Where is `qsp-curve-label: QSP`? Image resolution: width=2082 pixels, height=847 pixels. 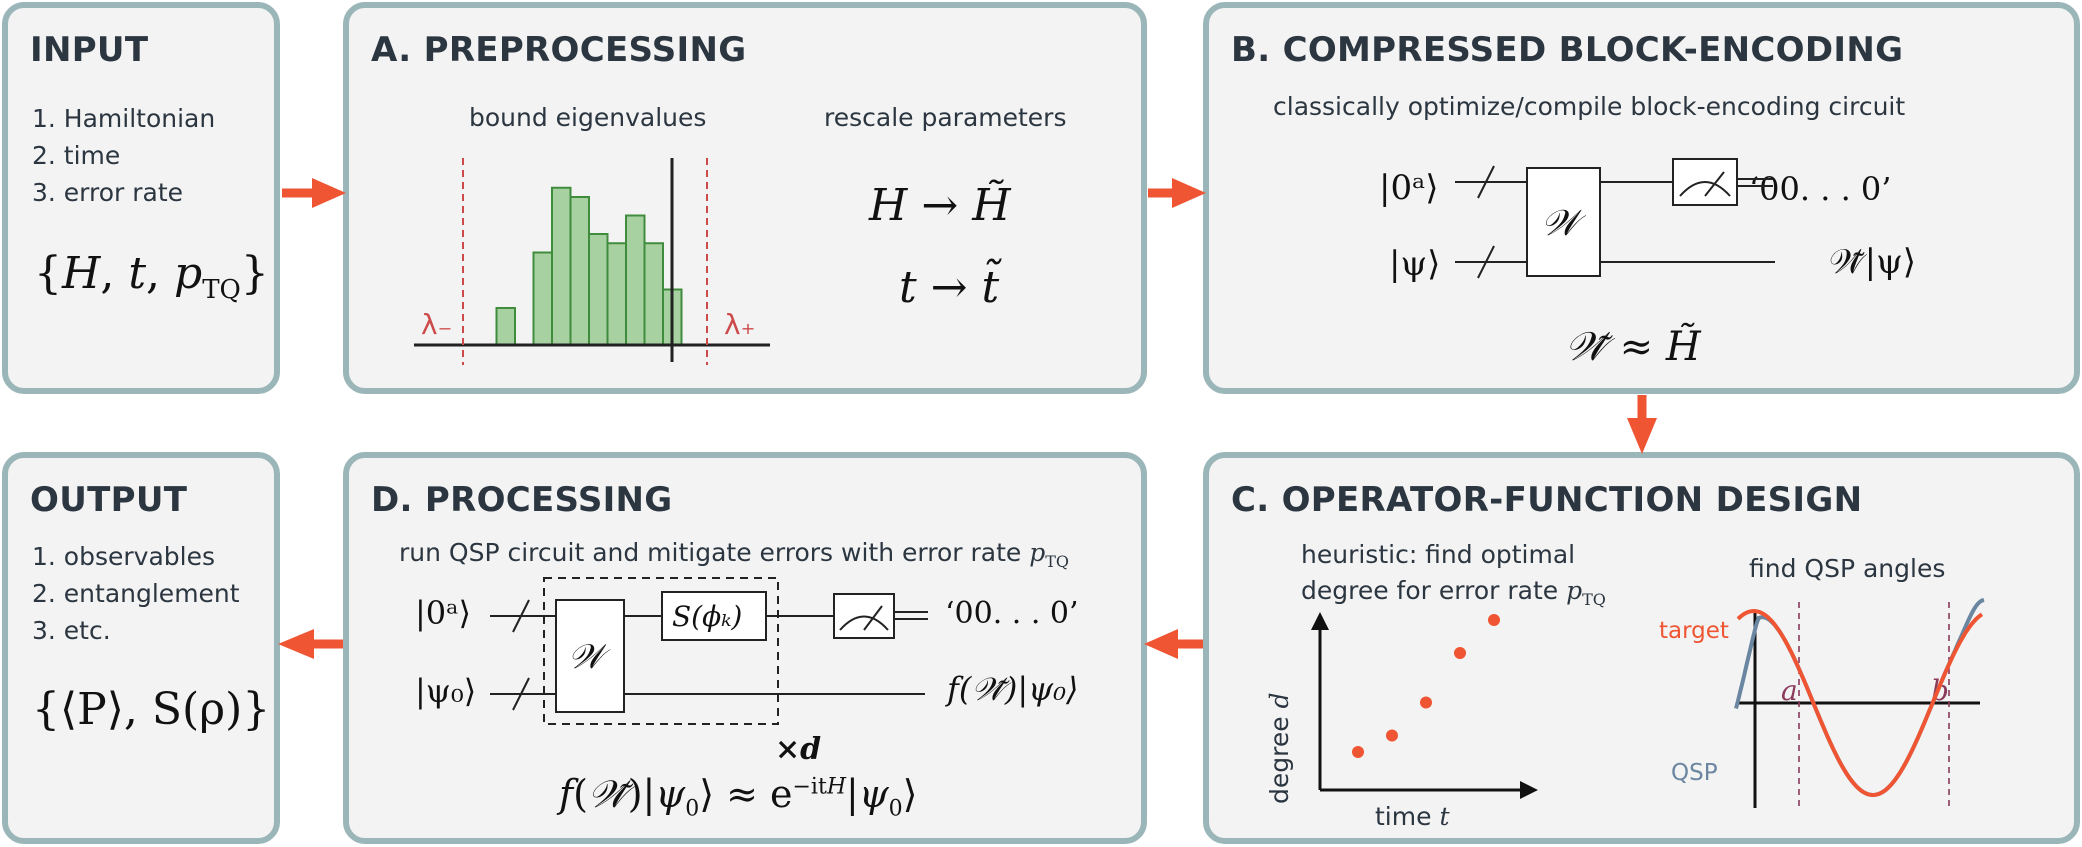 qsp-curve-label: QSP is located at coordinates (1694, 773).